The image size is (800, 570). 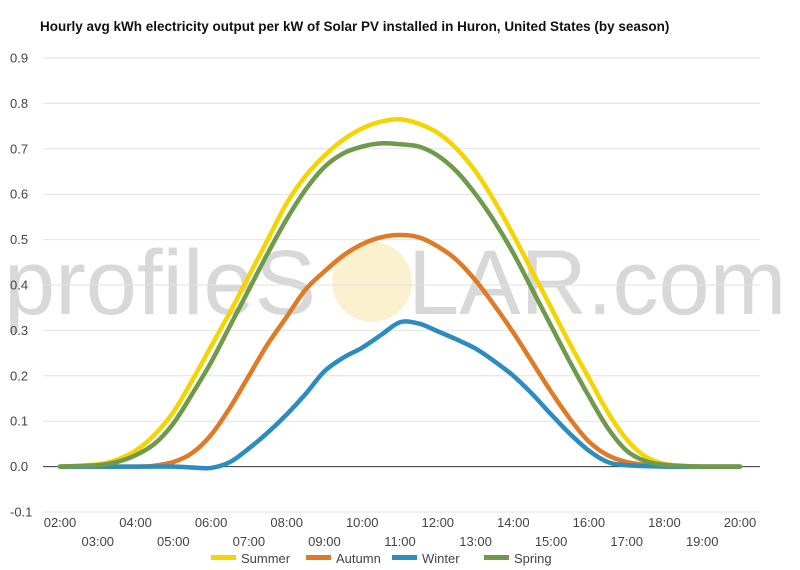 What do you see at coordinates (400, 541) in the screenshot?
I see `x-tick-label: 11:00` at bounding box center [400, 541].